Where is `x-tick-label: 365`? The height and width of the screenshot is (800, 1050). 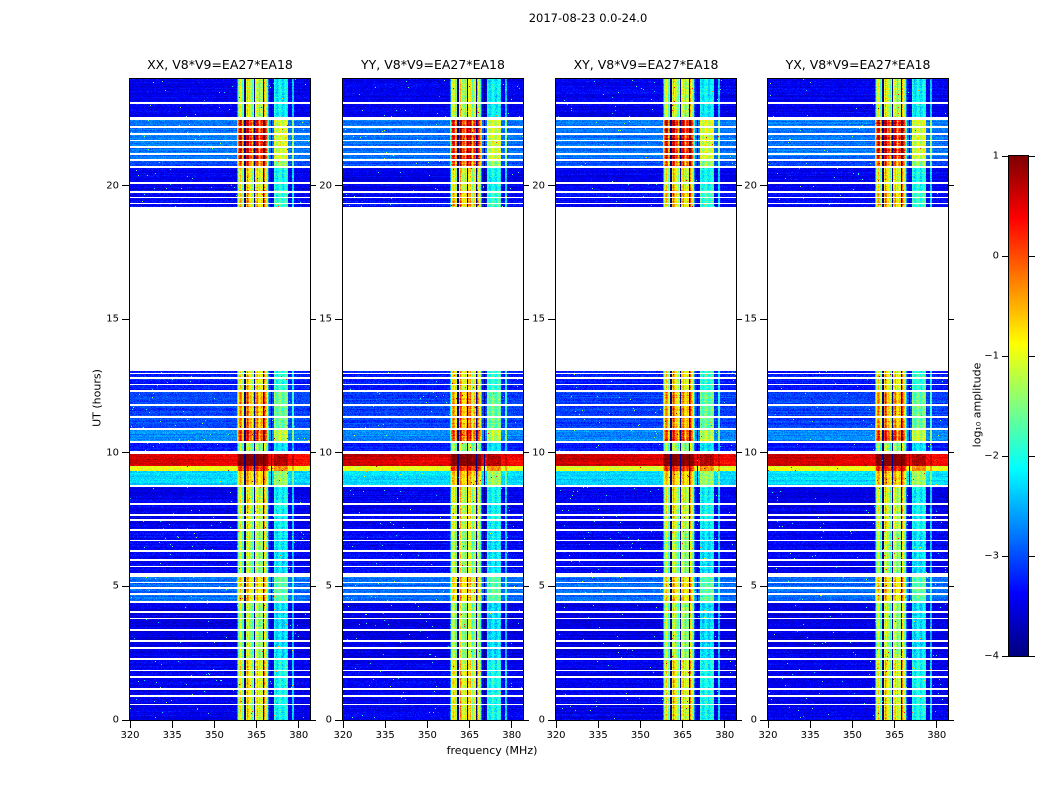 x-tick-label: 365 is located at coordinates (683, 735).